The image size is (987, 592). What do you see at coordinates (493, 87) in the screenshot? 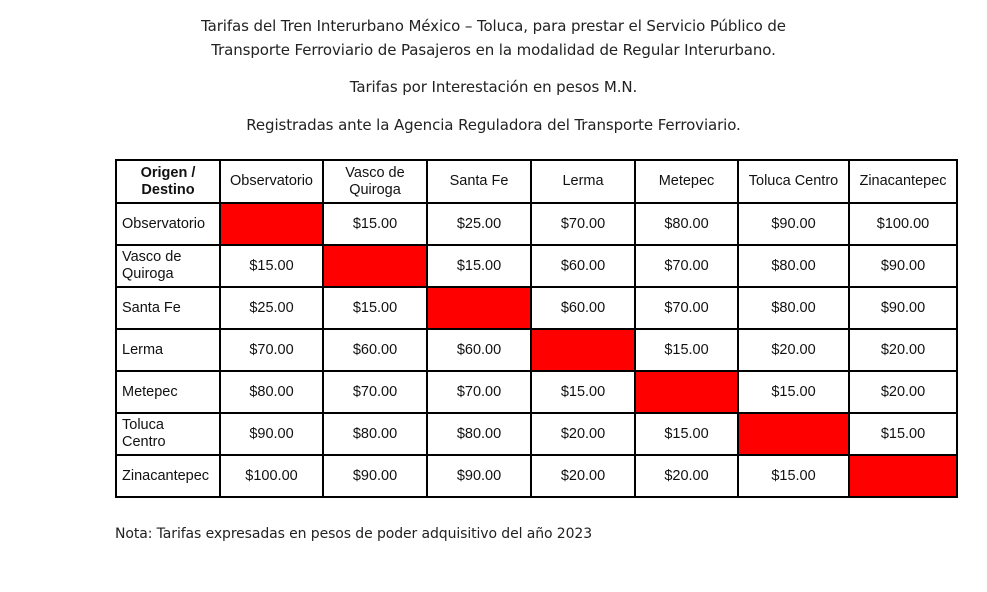
I see `document-subtitle-currency: Tarifas por Interestación en pesos M.N.` at bounding box center [493, 87].